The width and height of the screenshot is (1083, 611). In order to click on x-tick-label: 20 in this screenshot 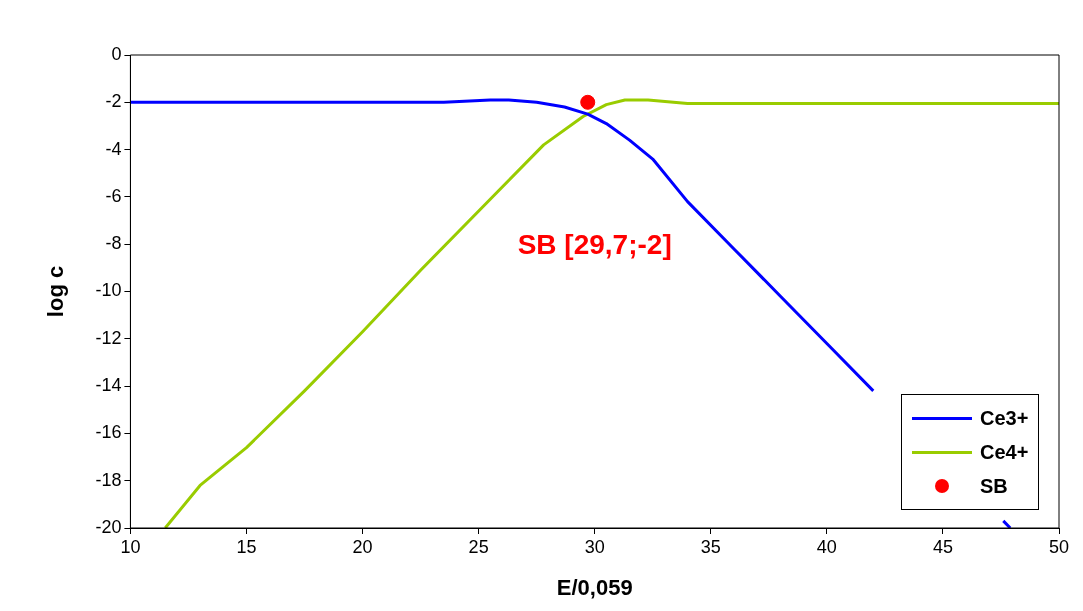, I will do `click(362, 546)`.